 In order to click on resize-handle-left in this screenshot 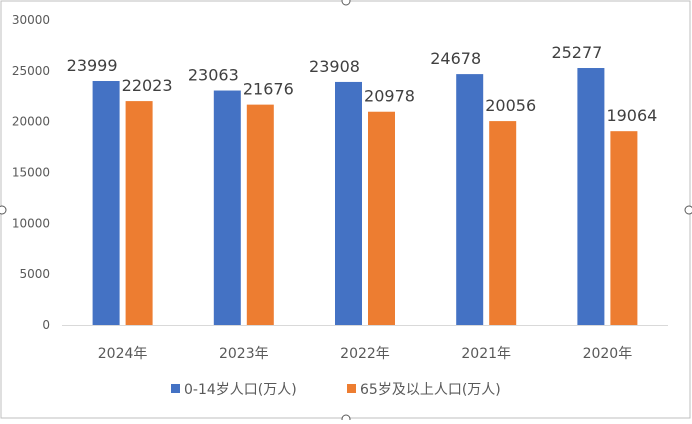, I will do `click(3, 210)`.